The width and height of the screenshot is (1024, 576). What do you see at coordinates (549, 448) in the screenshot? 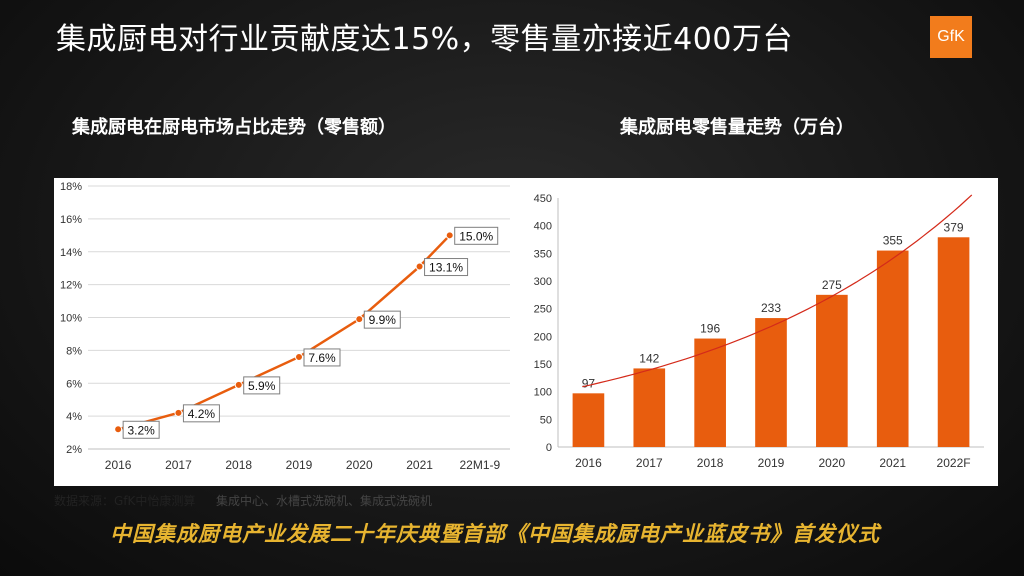
I see `y-tick-label: 0` at bounding box center [549, 448].